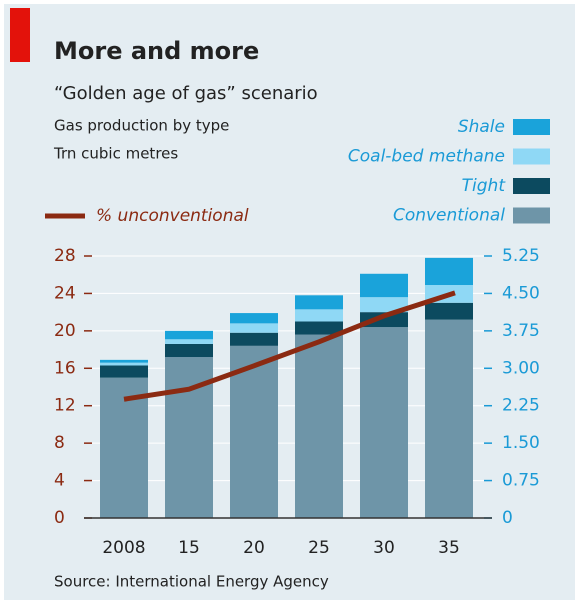  I want to click on y2-tick-label: 3.00, so click(521, 368).